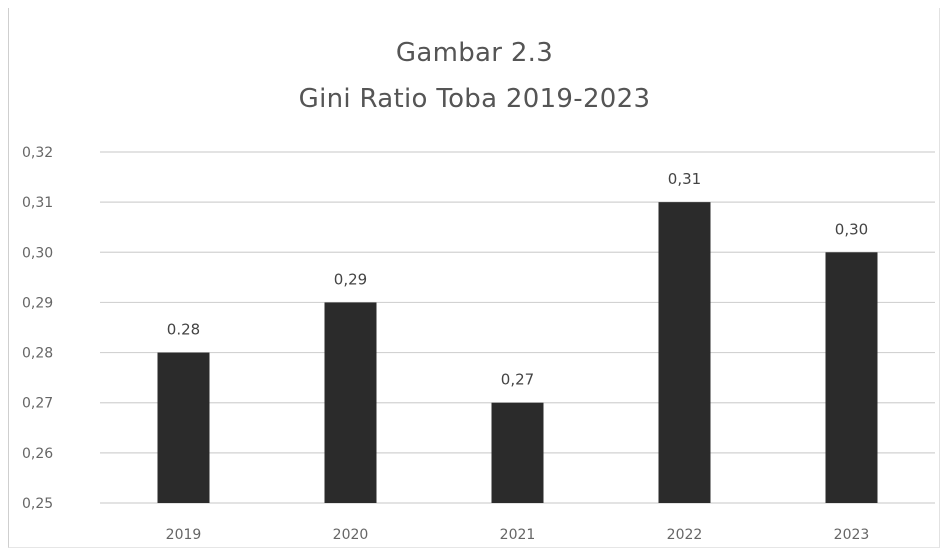  What do you see at coordinates (517, 380) in the screenshot?
I see `data-label: 0,27` at bounding box center [517, 380].